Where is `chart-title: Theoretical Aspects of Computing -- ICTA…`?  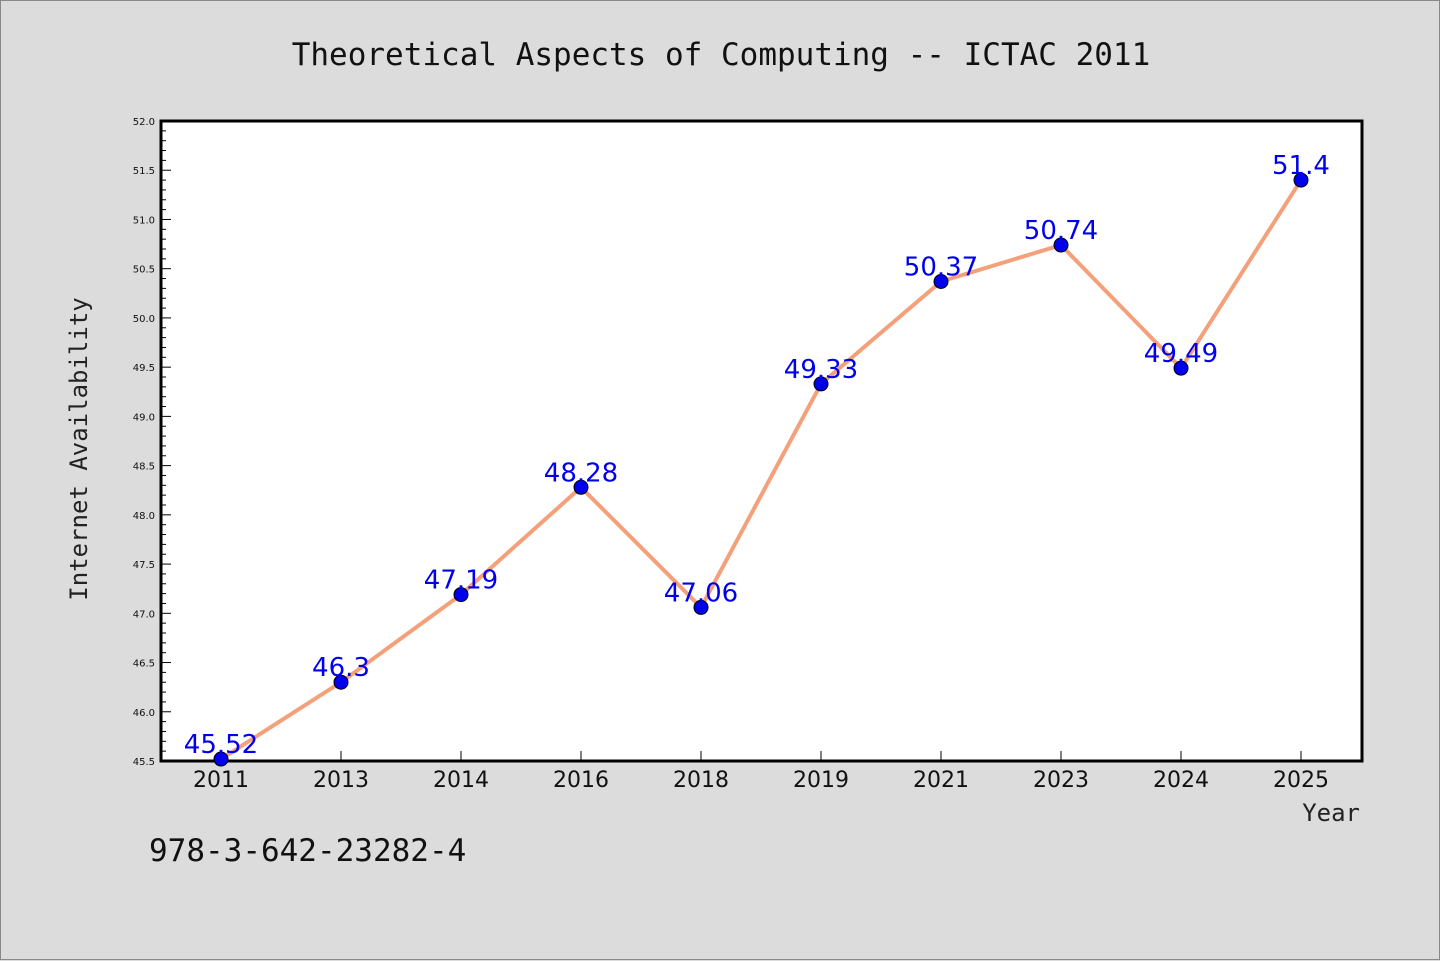
chart-title: Theoretical Aspects of Computing -- ICTA… is located at coordinates (721, 55).